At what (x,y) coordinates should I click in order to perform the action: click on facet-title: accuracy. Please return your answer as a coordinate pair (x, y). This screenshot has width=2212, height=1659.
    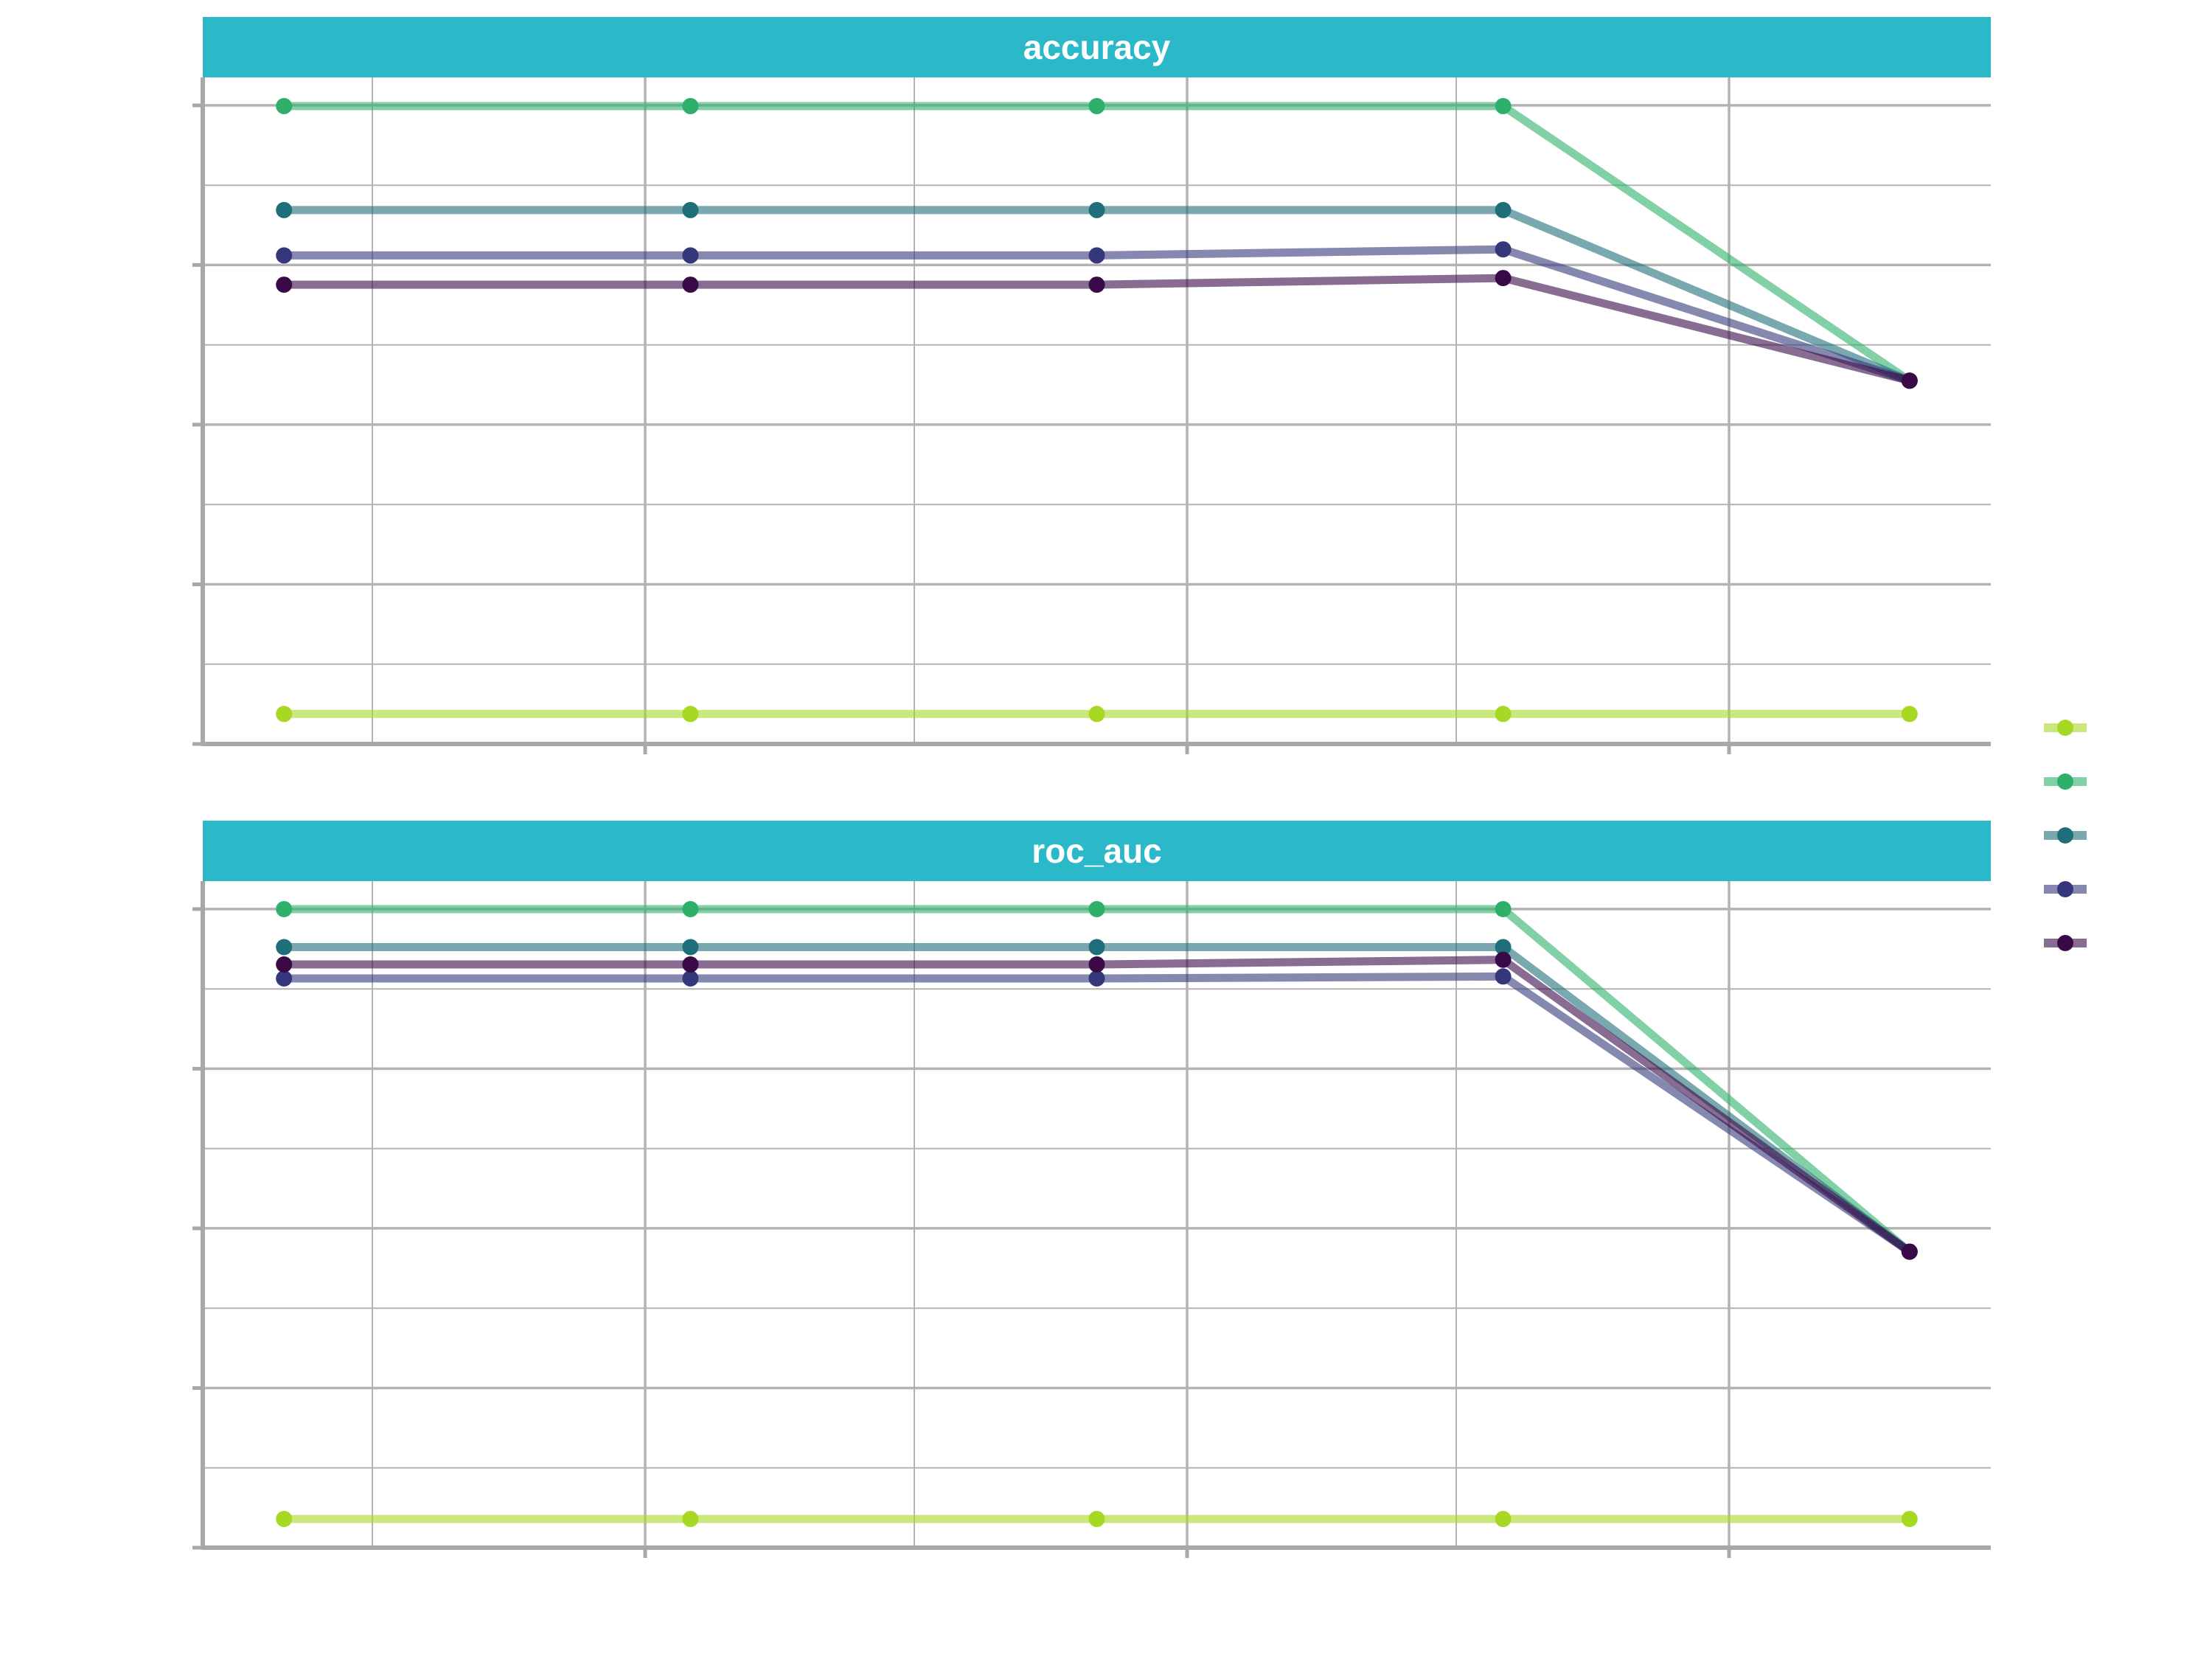
    Looking at the image, I should click on (1097, 47).